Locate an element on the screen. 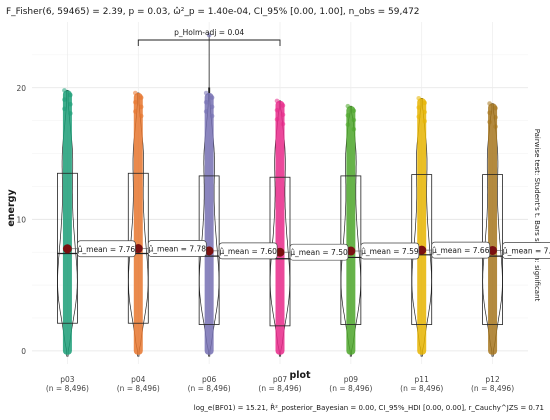 This screenshot has width=550, height=420. mean-label-p12: μ̂_mean = 7.63 is located at coordinates (526, 250).